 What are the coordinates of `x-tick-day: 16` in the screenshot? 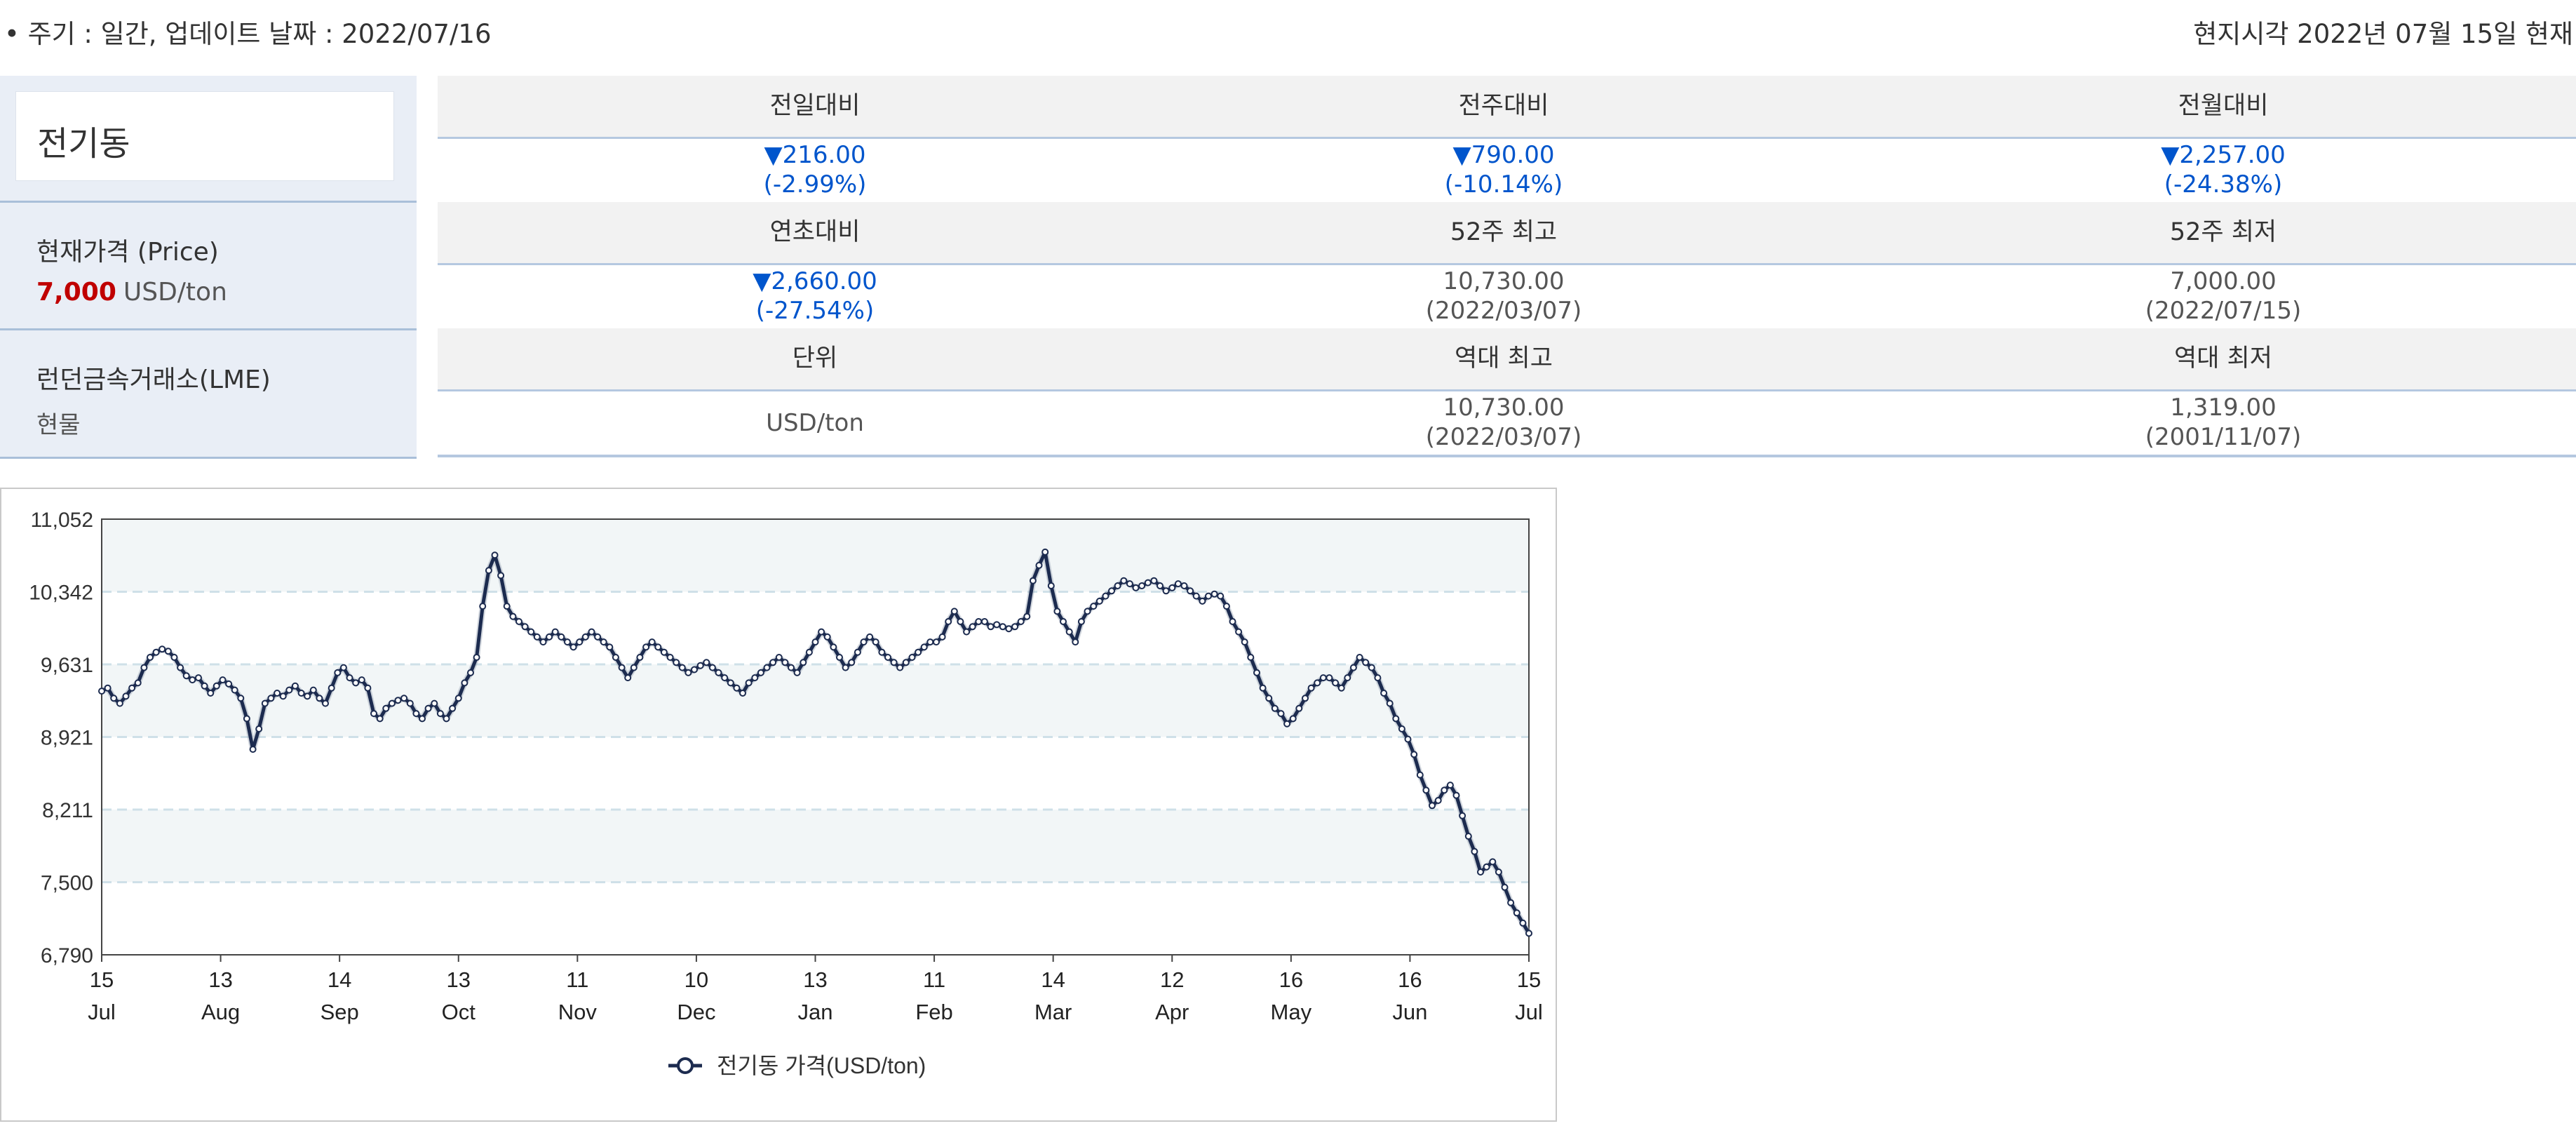 It's located at (1410, 979).